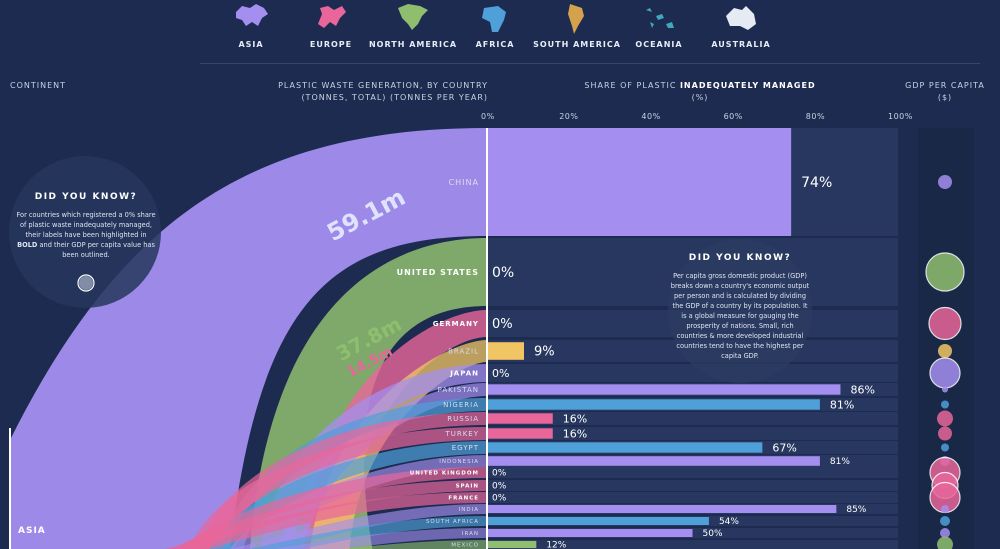 The image size is (1000, 549). I want to click on bar-turkey, so click(520, 433).